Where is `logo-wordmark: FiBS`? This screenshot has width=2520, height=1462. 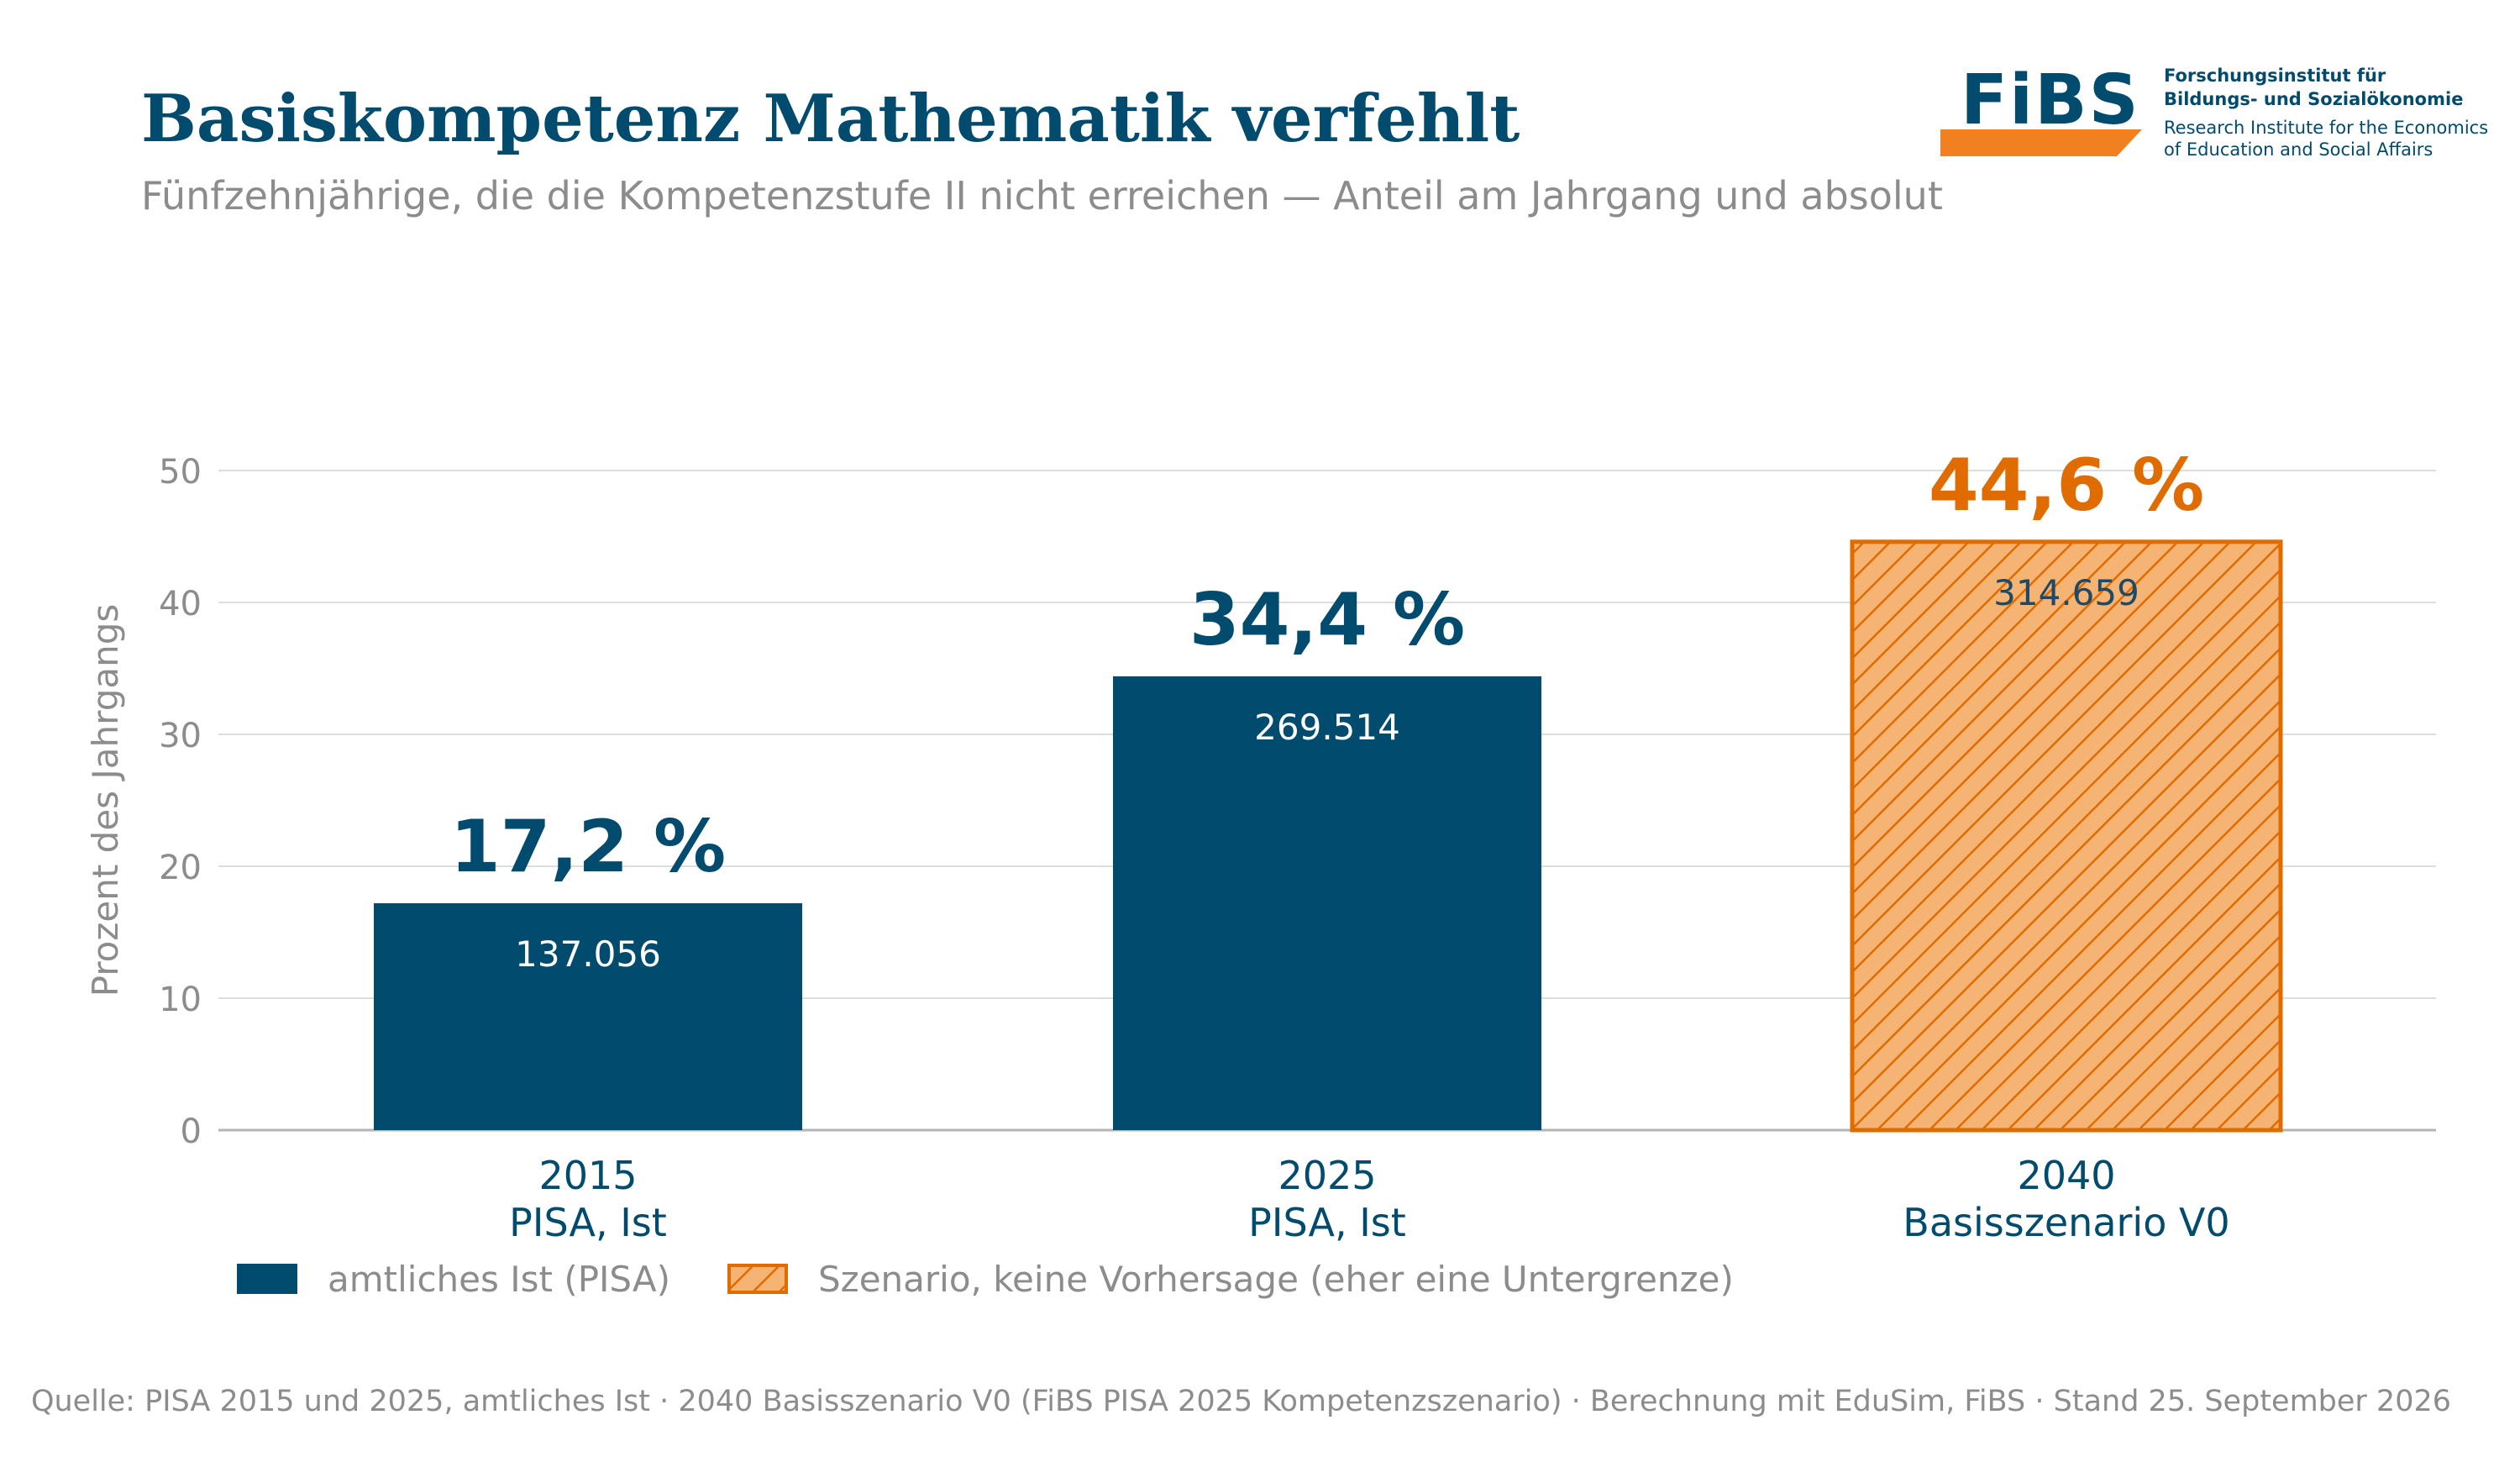
logo-wordmark: FiBS is located at coordinates (2050, 100).